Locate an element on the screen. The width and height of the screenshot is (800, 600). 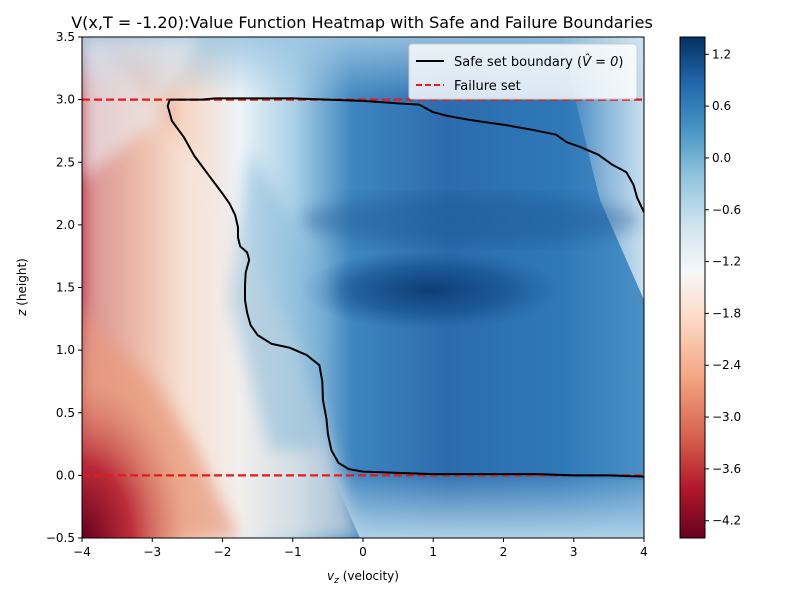
y-tick-label: 1.0 is located at coordinates (65, 350).